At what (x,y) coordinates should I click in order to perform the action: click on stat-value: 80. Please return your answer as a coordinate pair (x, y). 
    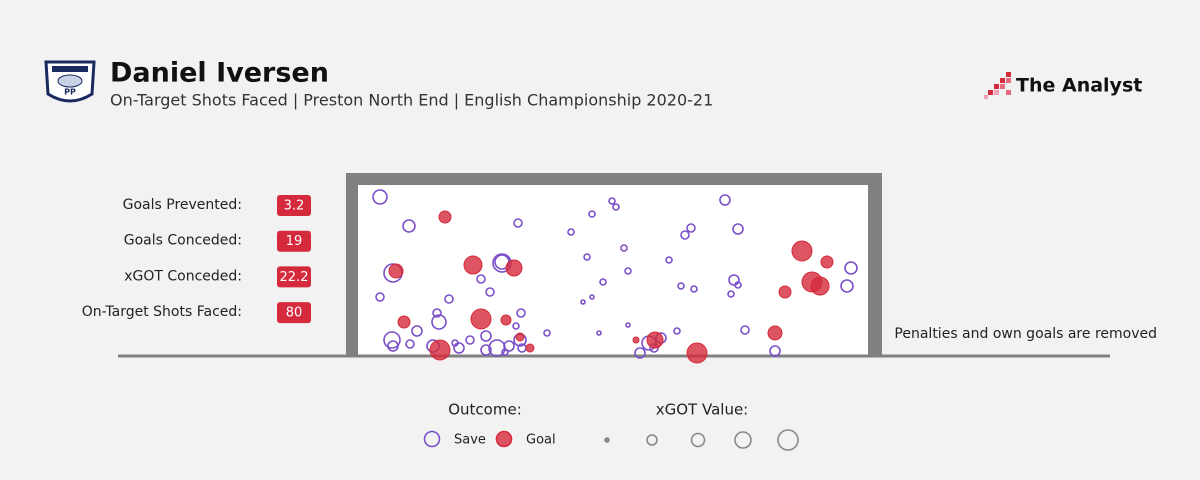
    Looking at the image, I should click on (294, 313).